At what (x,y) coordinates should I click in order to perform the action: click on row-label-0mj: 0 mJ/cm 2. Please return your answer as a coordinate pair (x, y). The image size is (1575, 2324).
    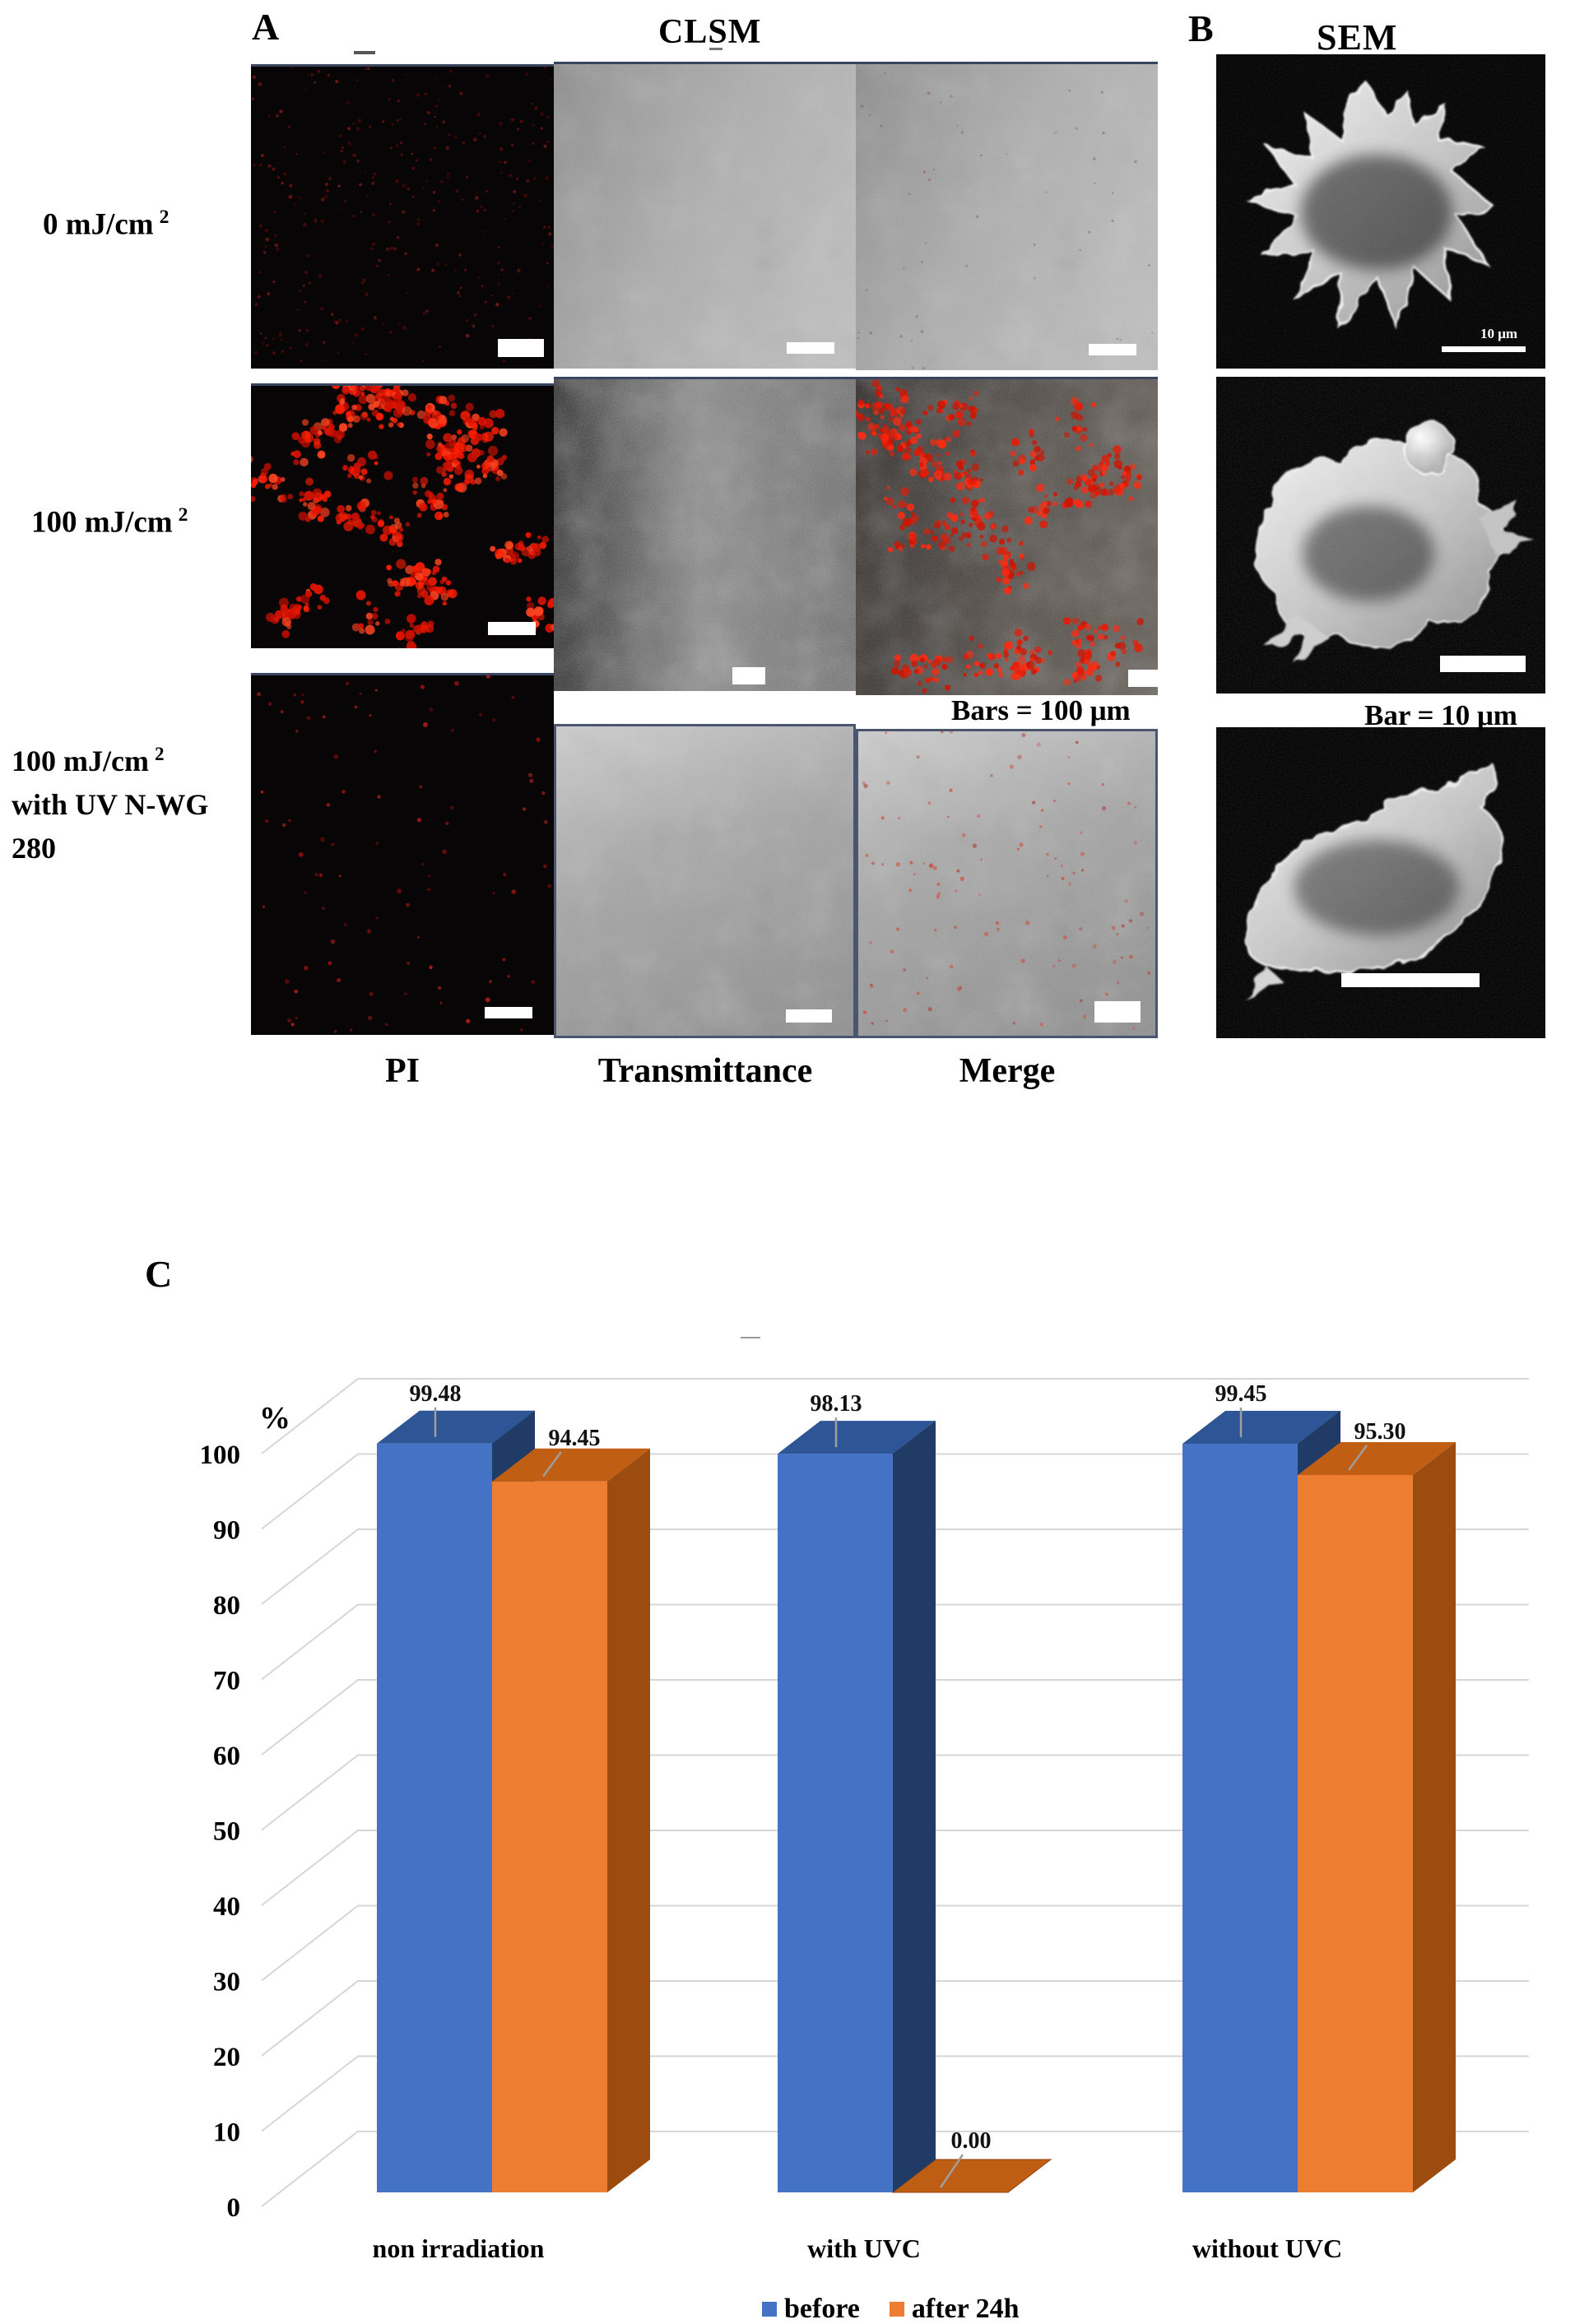
    Looking at the image, I should click on (106, 221).